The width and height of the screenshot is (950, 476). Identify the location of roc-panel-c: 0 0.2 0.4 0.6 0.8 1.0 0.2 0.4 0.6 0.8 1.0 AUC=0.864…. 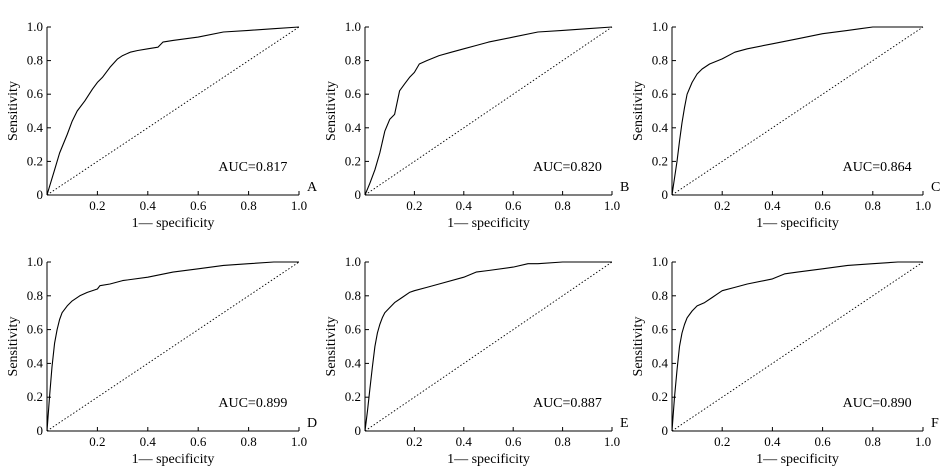
(785, 125).